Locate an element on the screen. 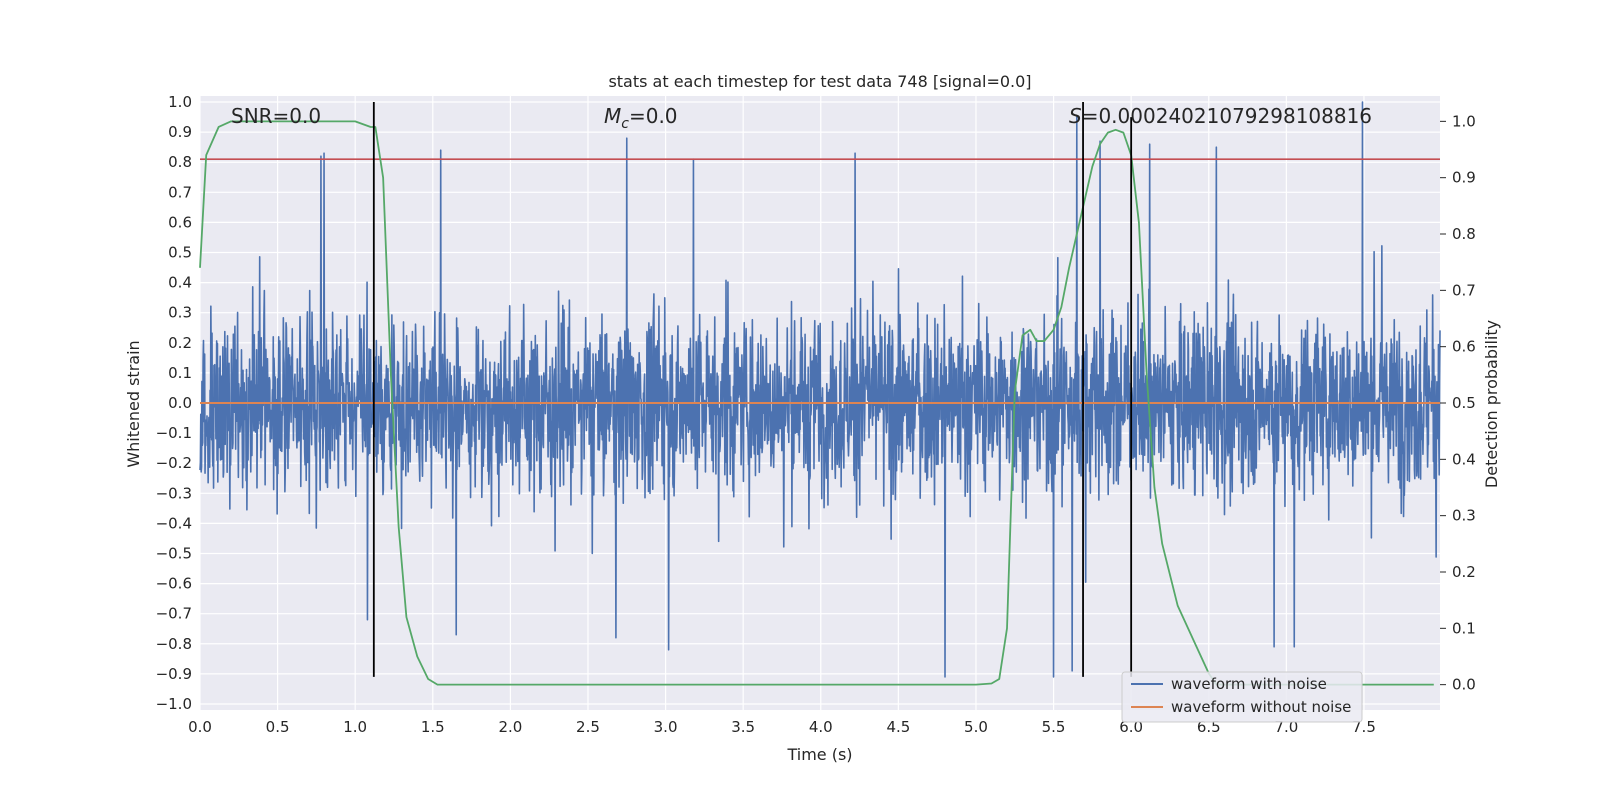  y2-tick-label: 0.7 is located at coordinates (1464, 290).